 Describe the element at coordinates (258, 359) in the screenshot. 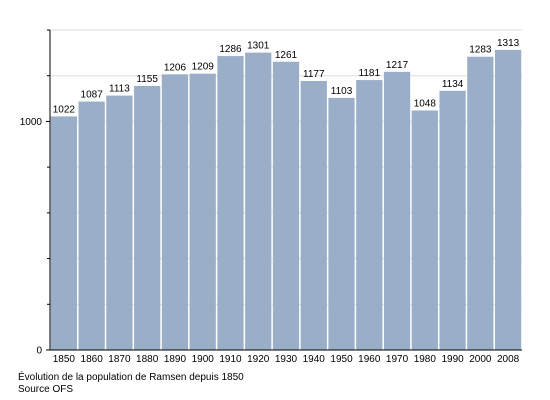

I see `x-tick-label: 1920` at that location.